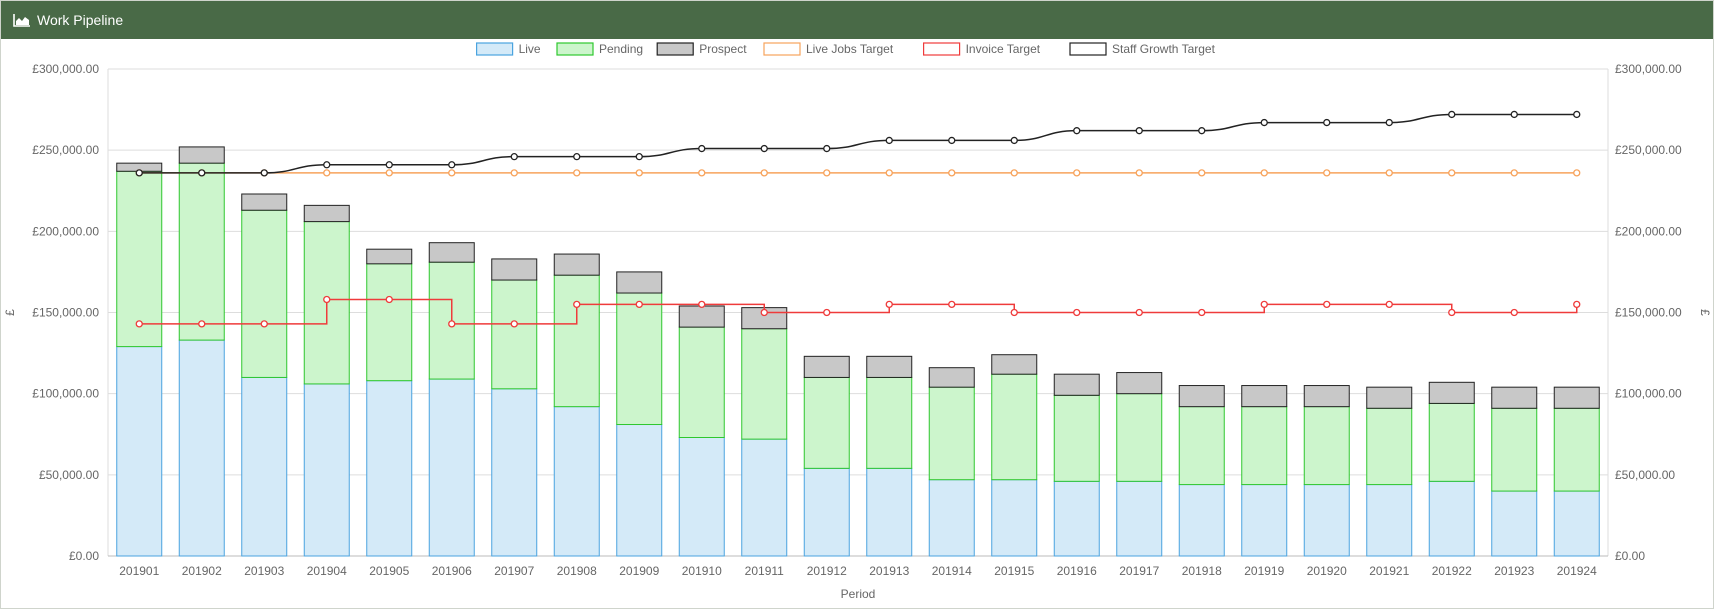 The image size is (1714, 609). Describe the element at coordinates (858, 143) in the screenshot. I see `line-staff-growth-target` at that location.